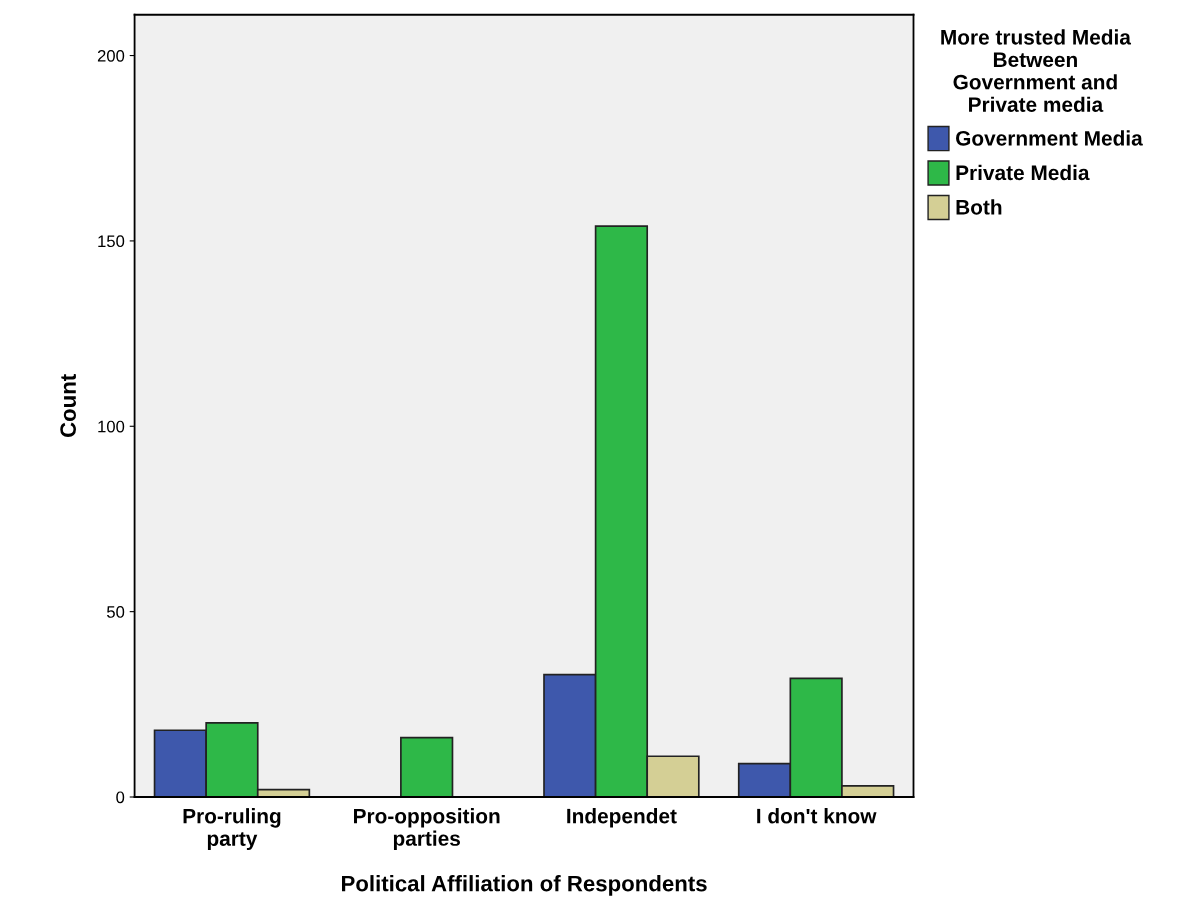  I want to click on x-tick-label: Pro-opposition parties, so click(427, 829).